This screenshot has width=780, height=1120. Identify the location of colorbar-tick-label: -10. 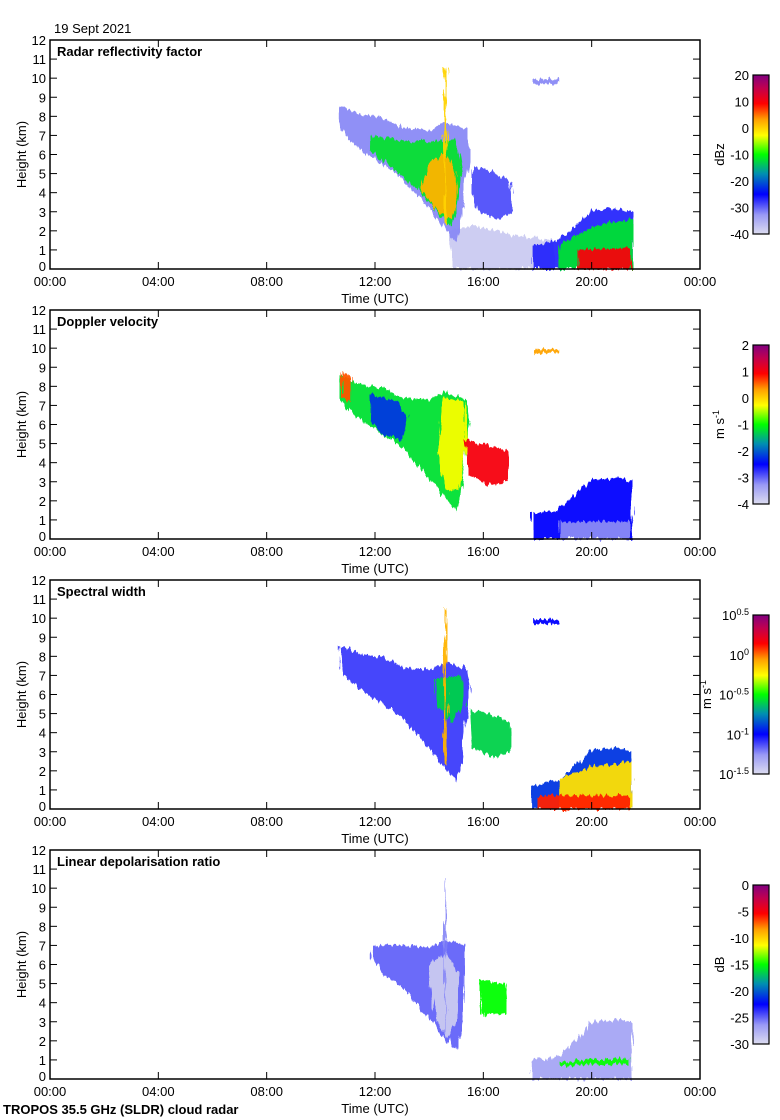
(739, 938).